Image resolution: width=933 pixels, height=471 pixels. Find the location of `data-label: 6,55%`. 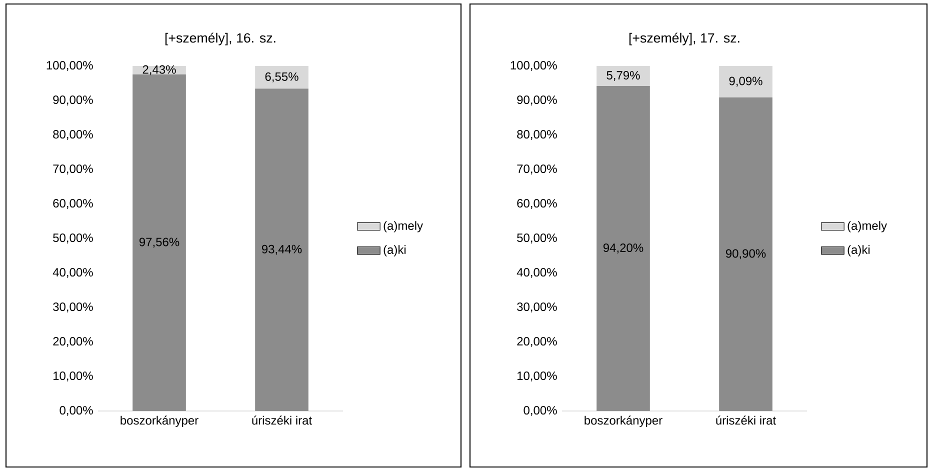

data-label: 6,55% is located at coordinates (281, 77).